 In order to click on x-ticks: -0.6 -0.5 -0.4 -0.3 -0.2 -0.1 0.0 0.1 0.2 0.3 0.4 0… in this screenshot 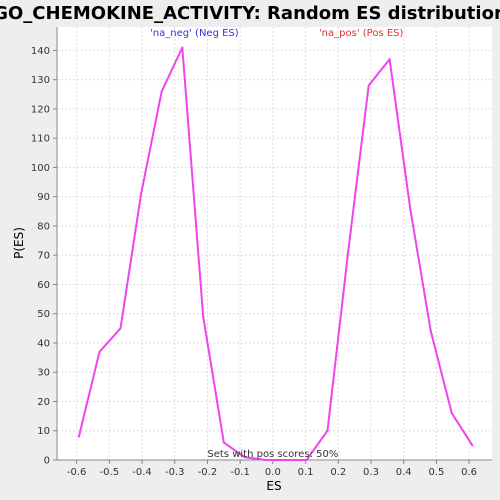, I will do `click(272, 469)`.